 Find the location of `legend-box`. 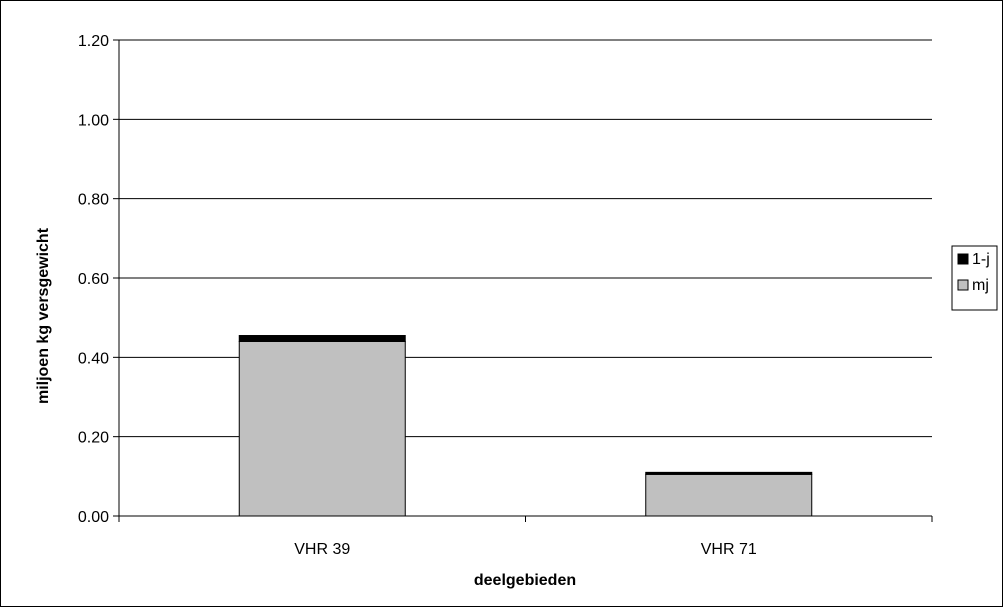

legend-box is located at coordinates (974, 278).